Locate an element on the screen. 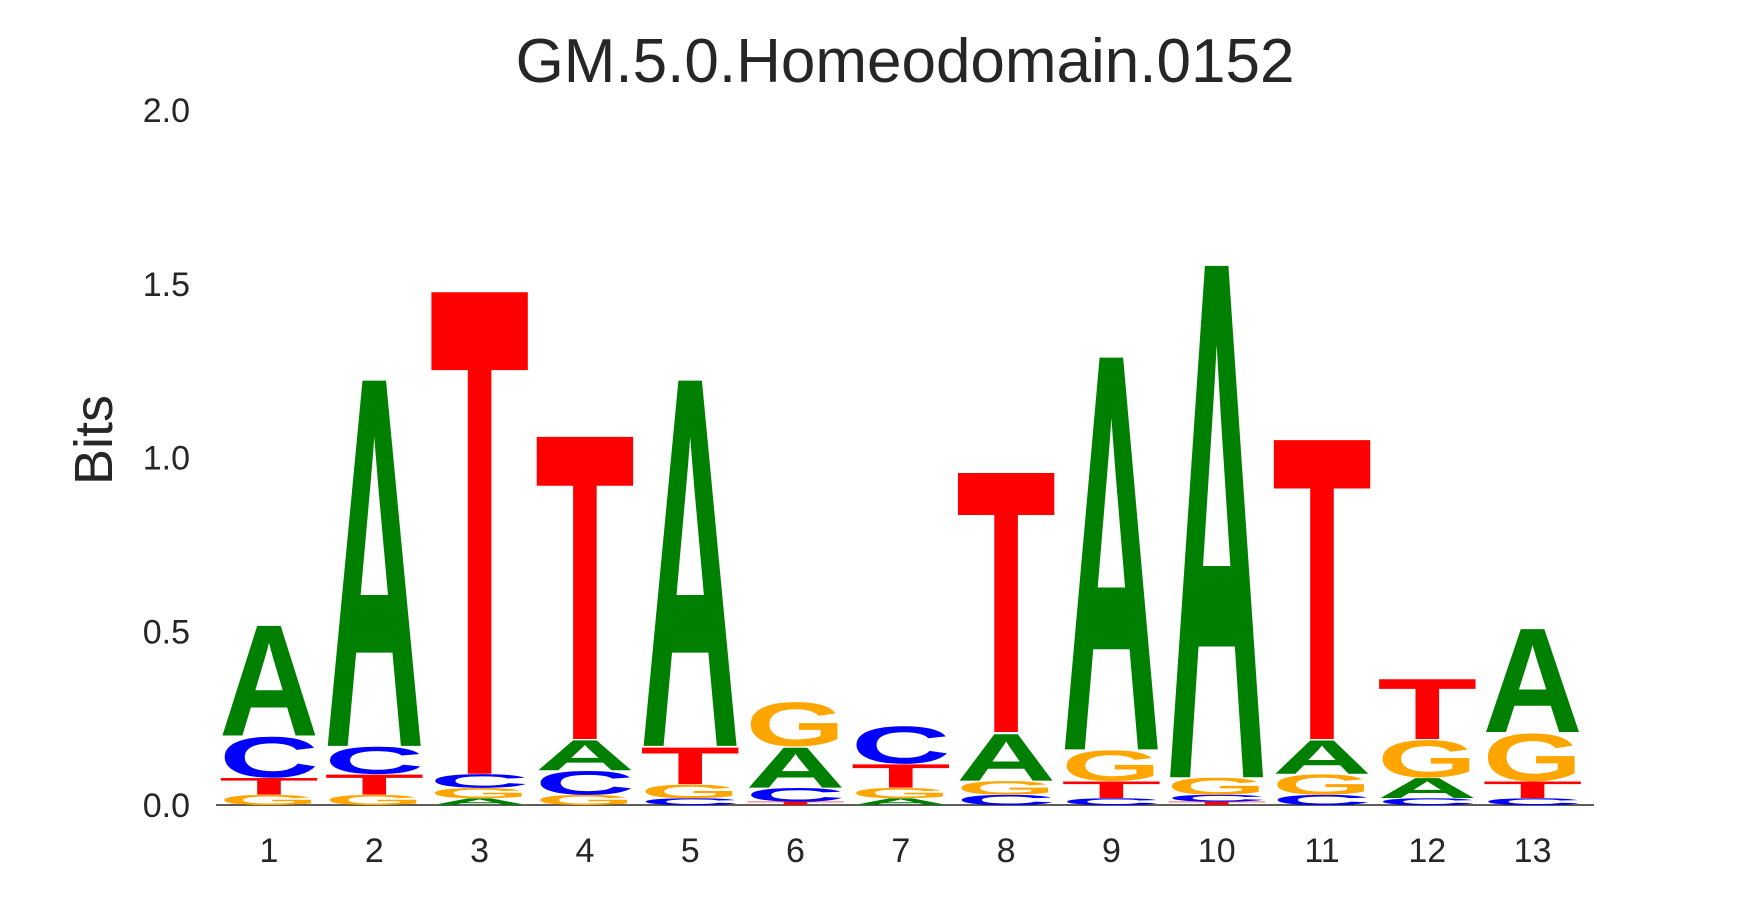  x-tick-label: 4 is located at coordinates (584, 851).